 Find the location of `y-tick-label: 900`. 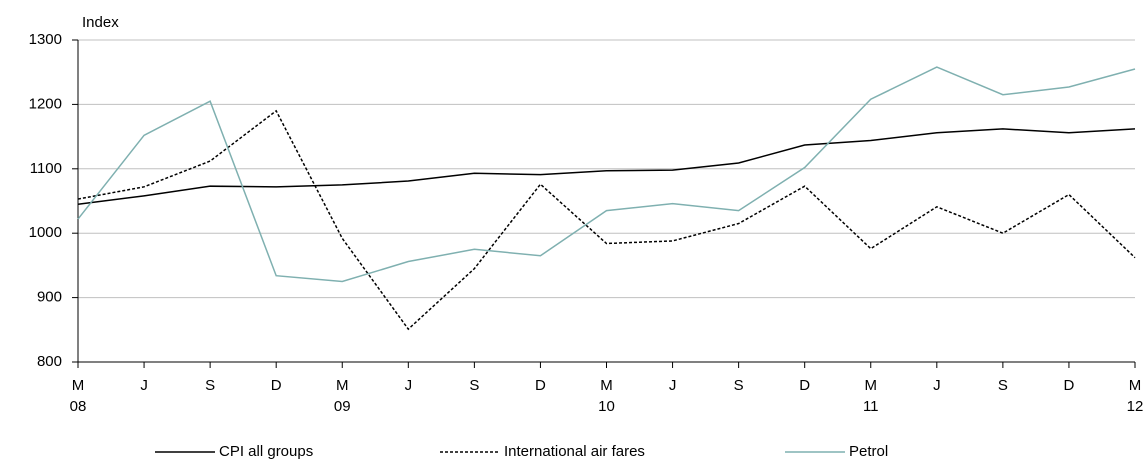

y-tick-label: 900 is located at coordinates (49, 297).